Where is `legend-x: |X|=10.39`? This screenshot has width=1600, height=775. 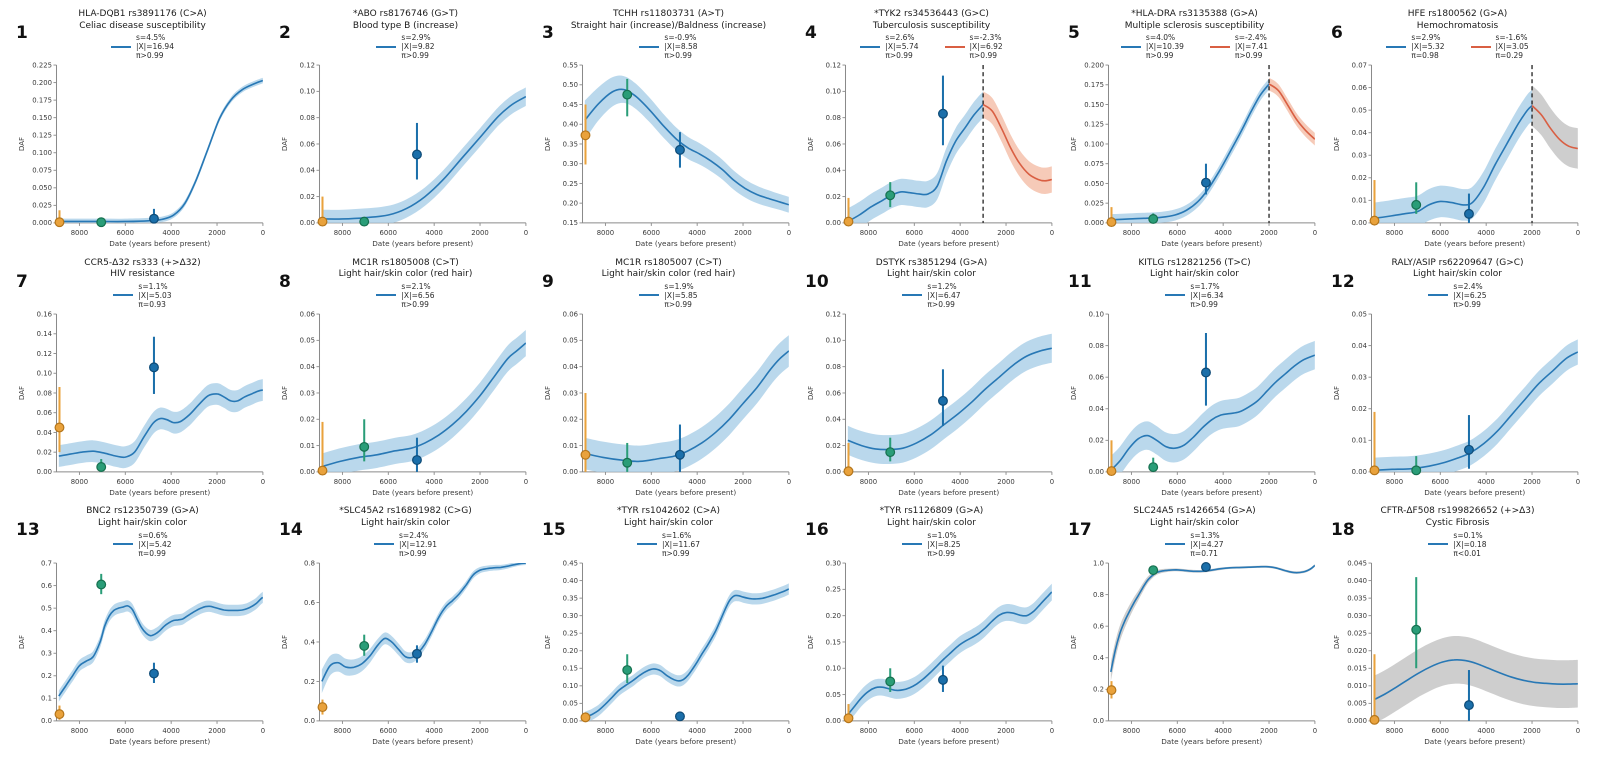 legend-x: |X|=10.39 is located at coordinates (1164, 47).